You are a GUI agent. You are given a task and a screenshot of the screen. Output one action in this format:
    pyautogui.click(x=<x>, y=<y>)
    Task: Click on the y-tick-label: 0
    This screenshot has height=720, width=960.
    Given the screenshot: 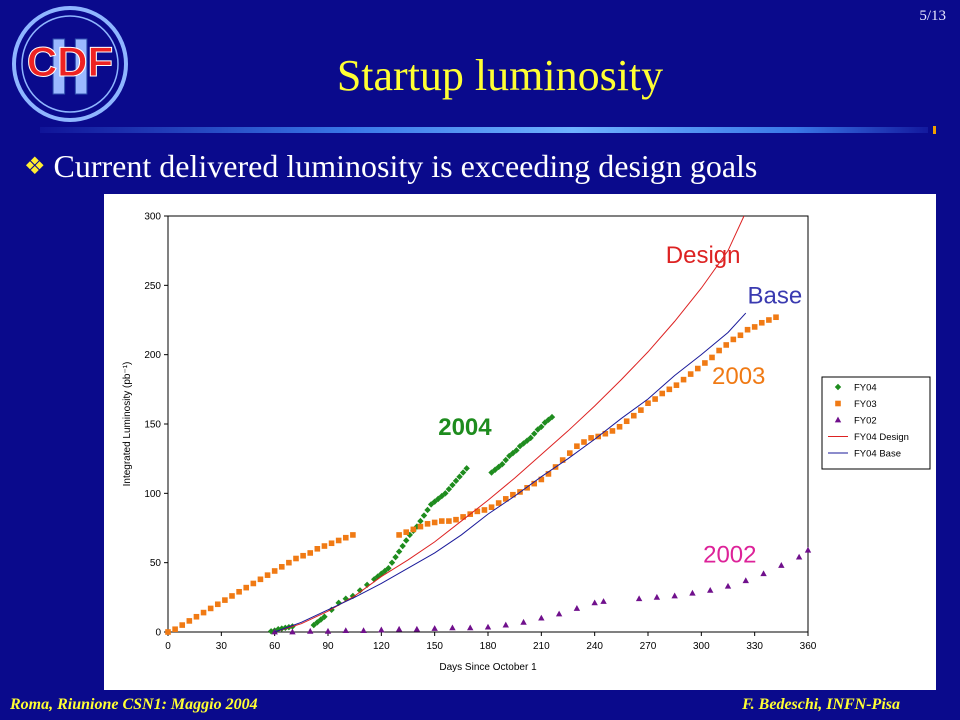 What is the action you would take?
    pyautogui.click(x=158, y=633)
    